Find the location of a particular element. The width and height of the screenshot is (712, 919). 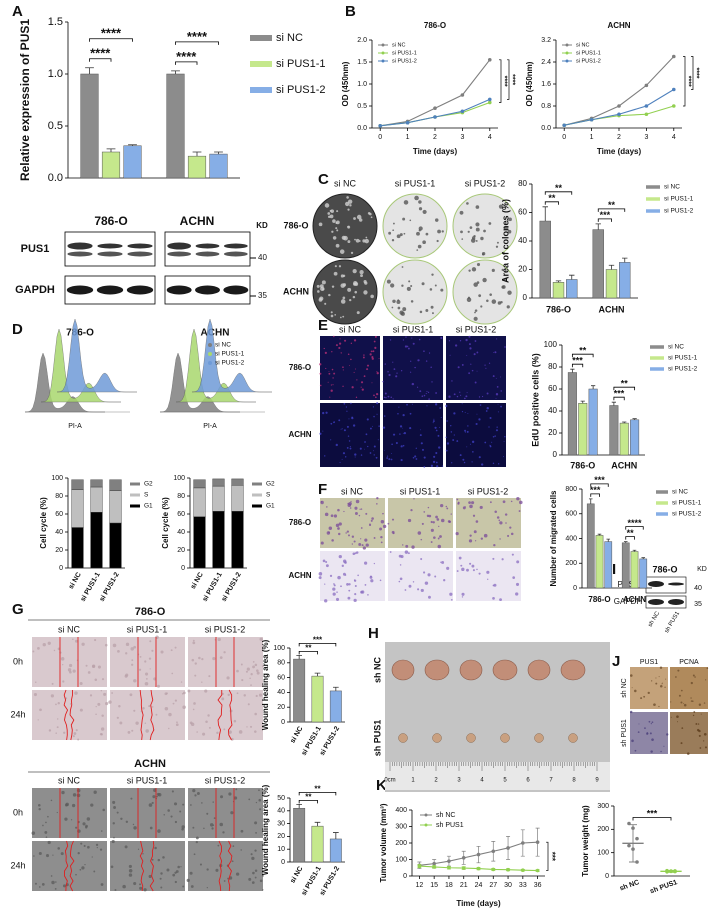

error-bar is located at coordinates (590, 501).